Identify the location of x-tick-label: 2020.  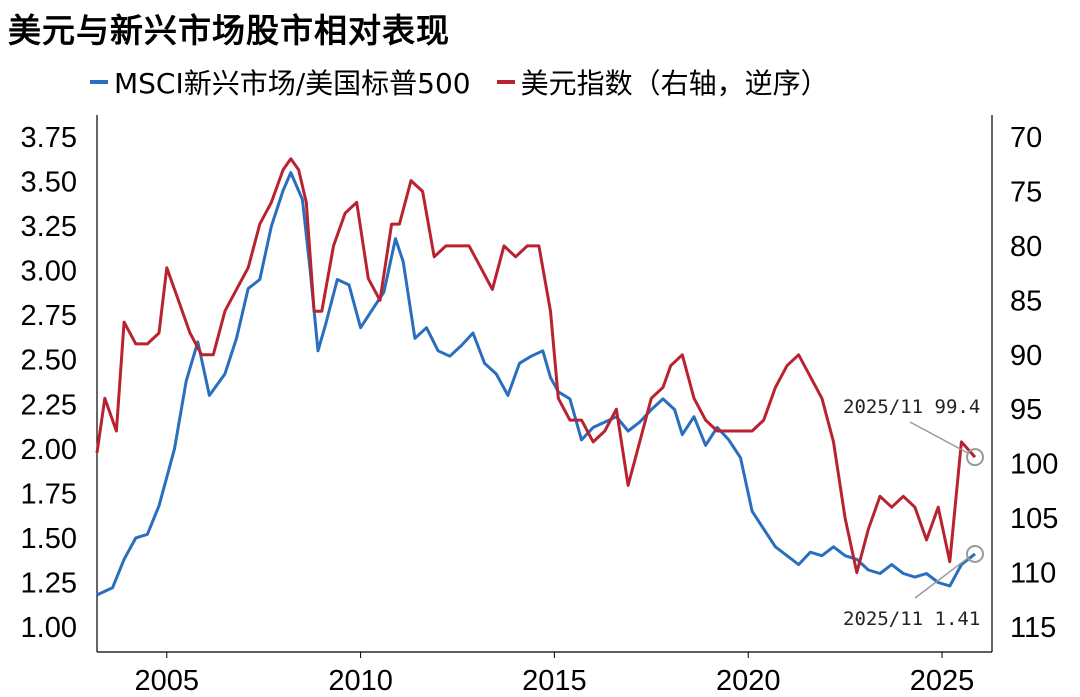
(748, 681).